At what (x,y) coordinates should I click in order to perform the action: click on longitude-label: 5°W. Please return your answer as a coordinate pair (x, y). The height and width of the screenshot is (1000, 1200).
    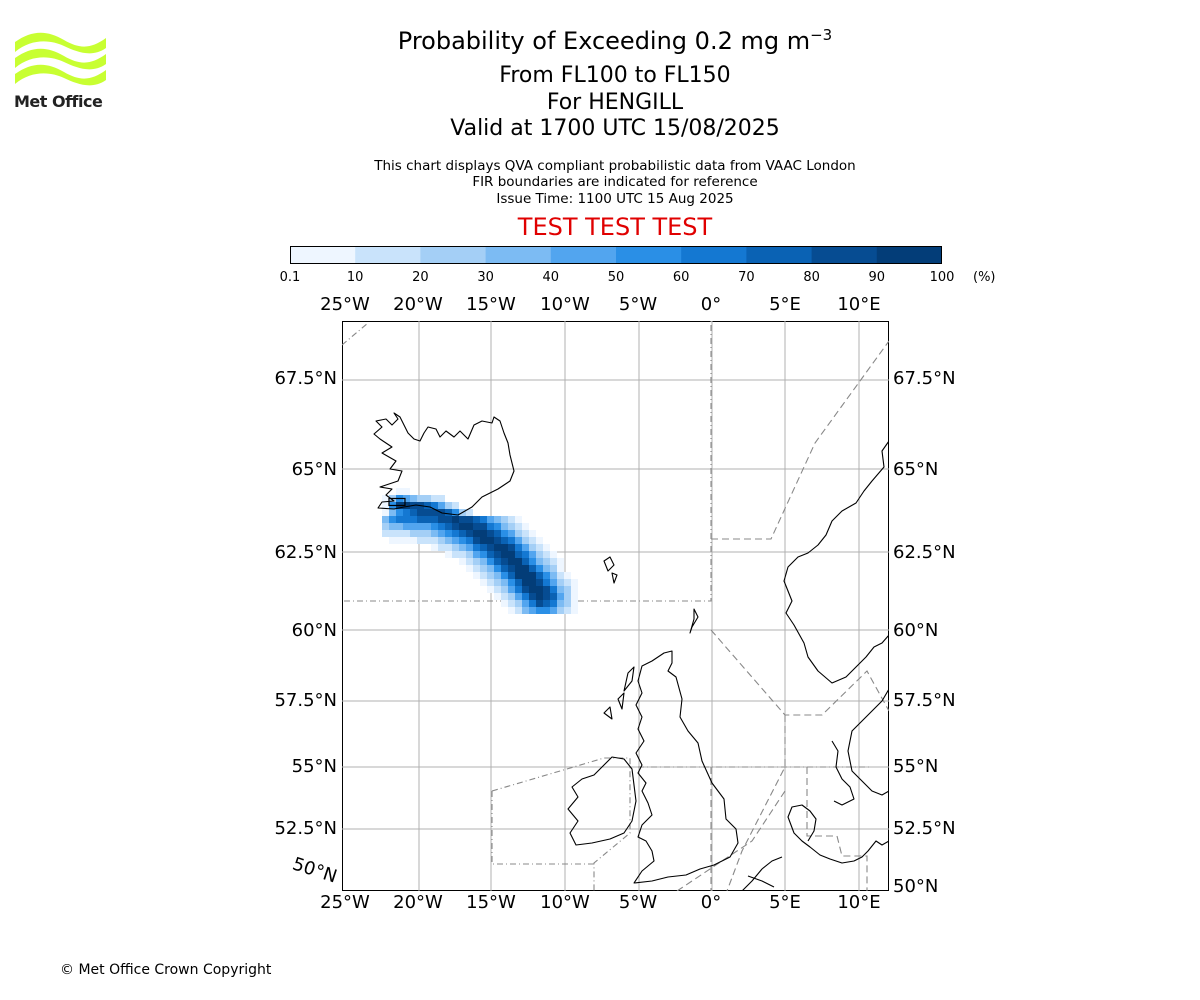
    Looking at the image, I should click on (638, 304).